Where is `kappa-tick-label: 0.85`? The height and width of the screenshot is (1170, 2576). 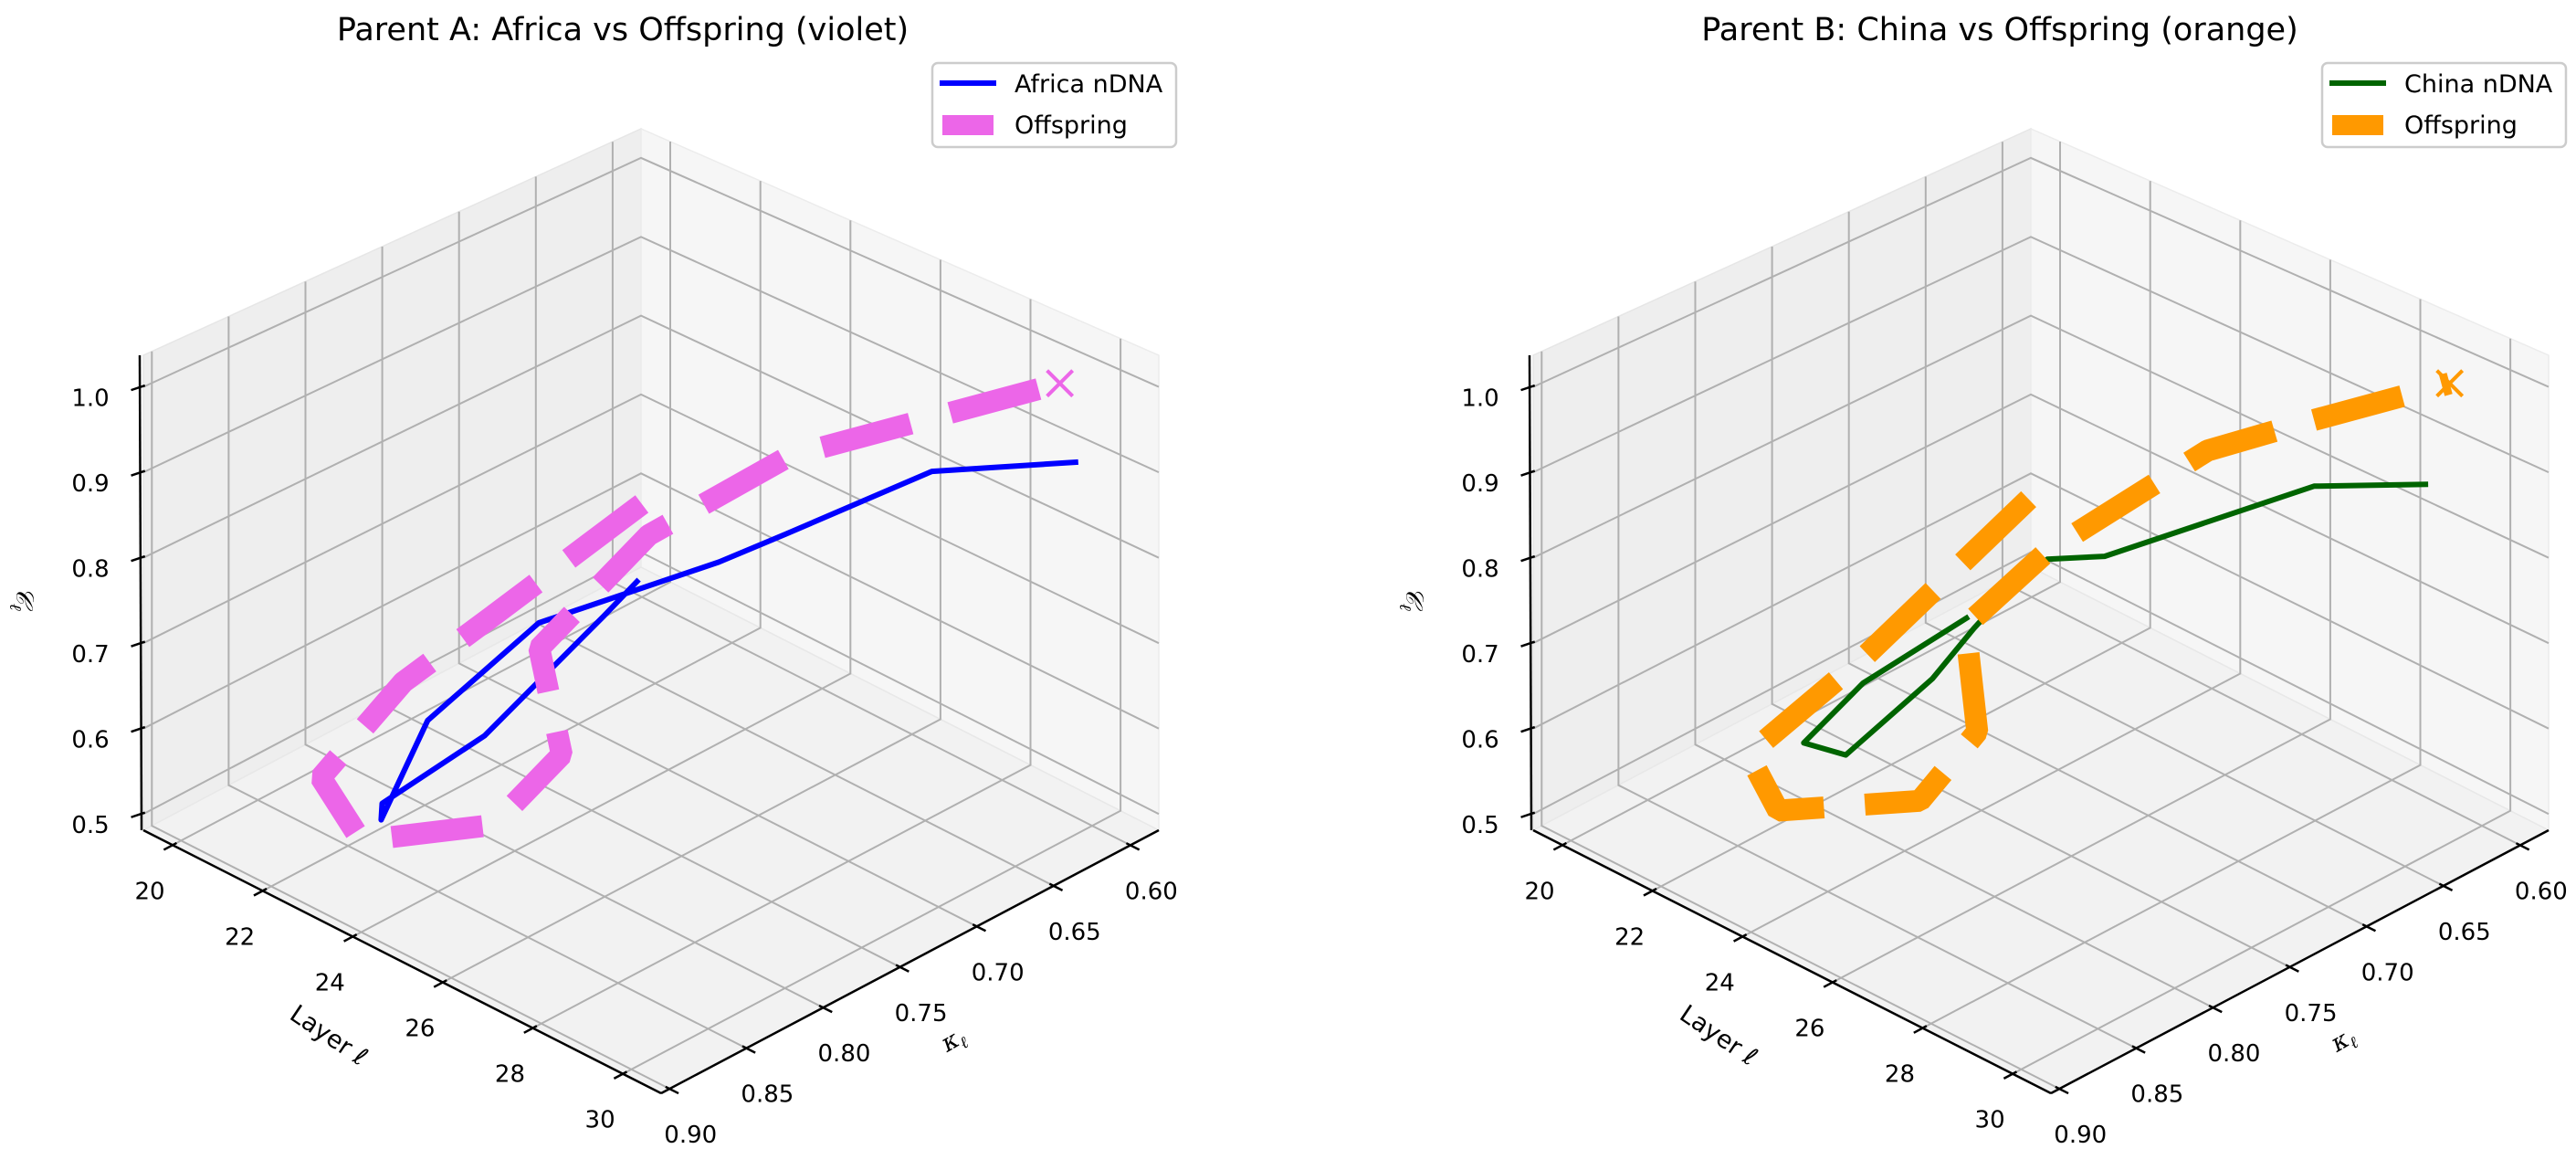
kappa-tick-label: 0.85 is located at coordinates (767, 1095).